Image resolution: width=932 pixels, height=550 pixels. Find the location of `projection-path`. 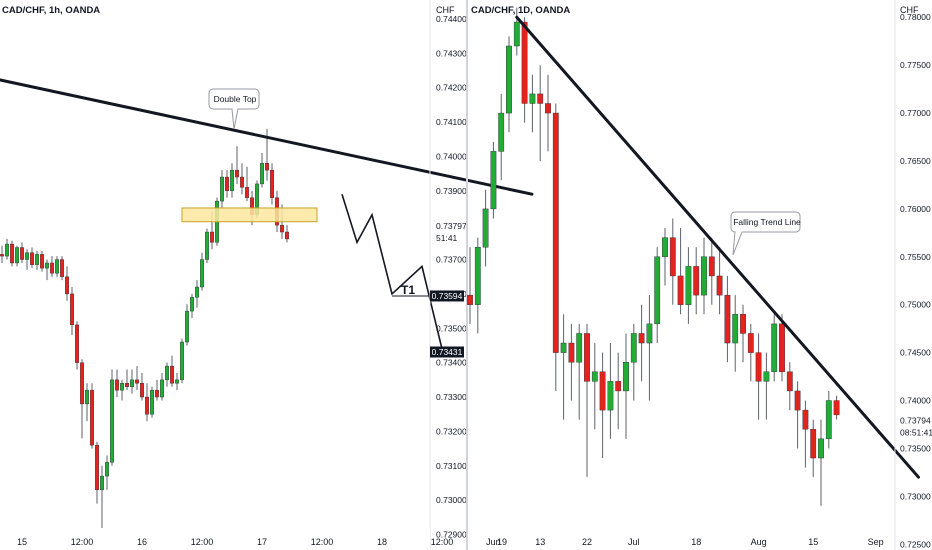

projection-path is located at coordinates (392, 271).